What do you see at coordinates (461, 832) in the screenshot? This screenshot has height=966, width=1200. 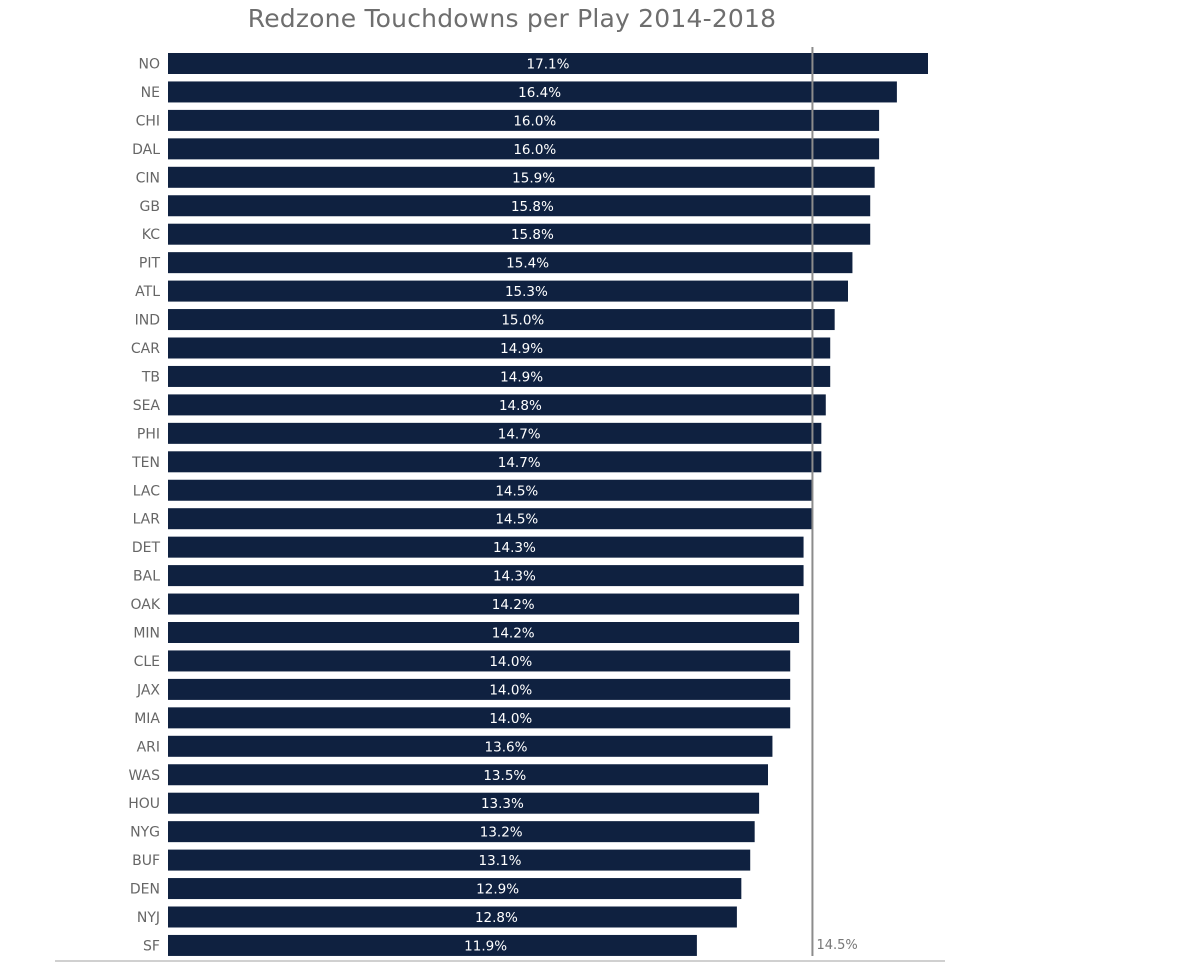 I see `bar-nyg` at bounding box center [461, 832].